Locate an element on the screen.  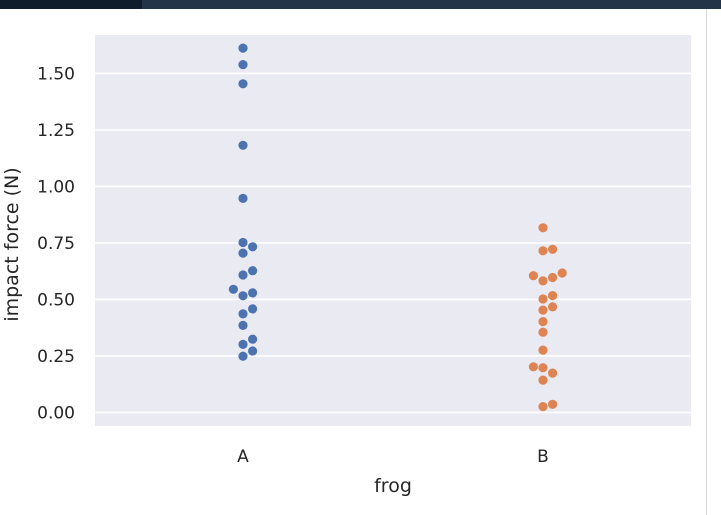
y-tick-label: 1.25 is located at coordinates (56, 131).